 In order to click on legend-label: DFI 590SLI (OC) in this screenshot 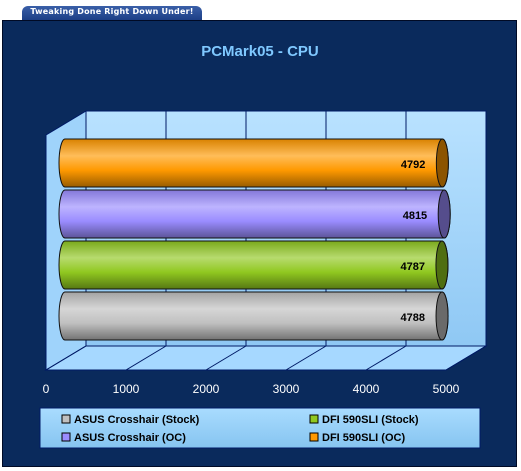, I will do `click(363, 438)`.